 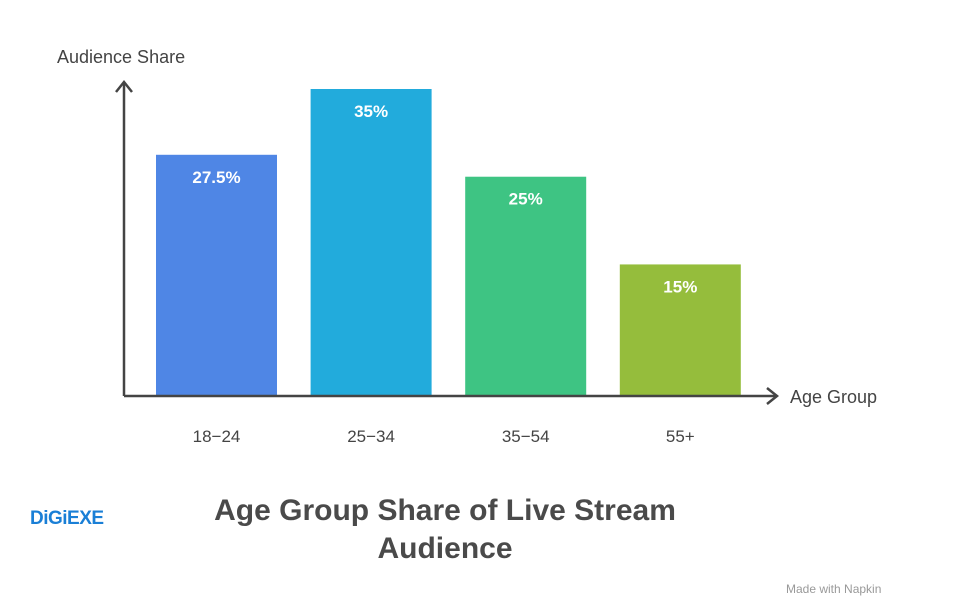 What do you see at coordinates (445, 529) in the screenshot?
I see `chart-title: Age Group Share of Live Stream Audience` at bounding box center [445, 529].